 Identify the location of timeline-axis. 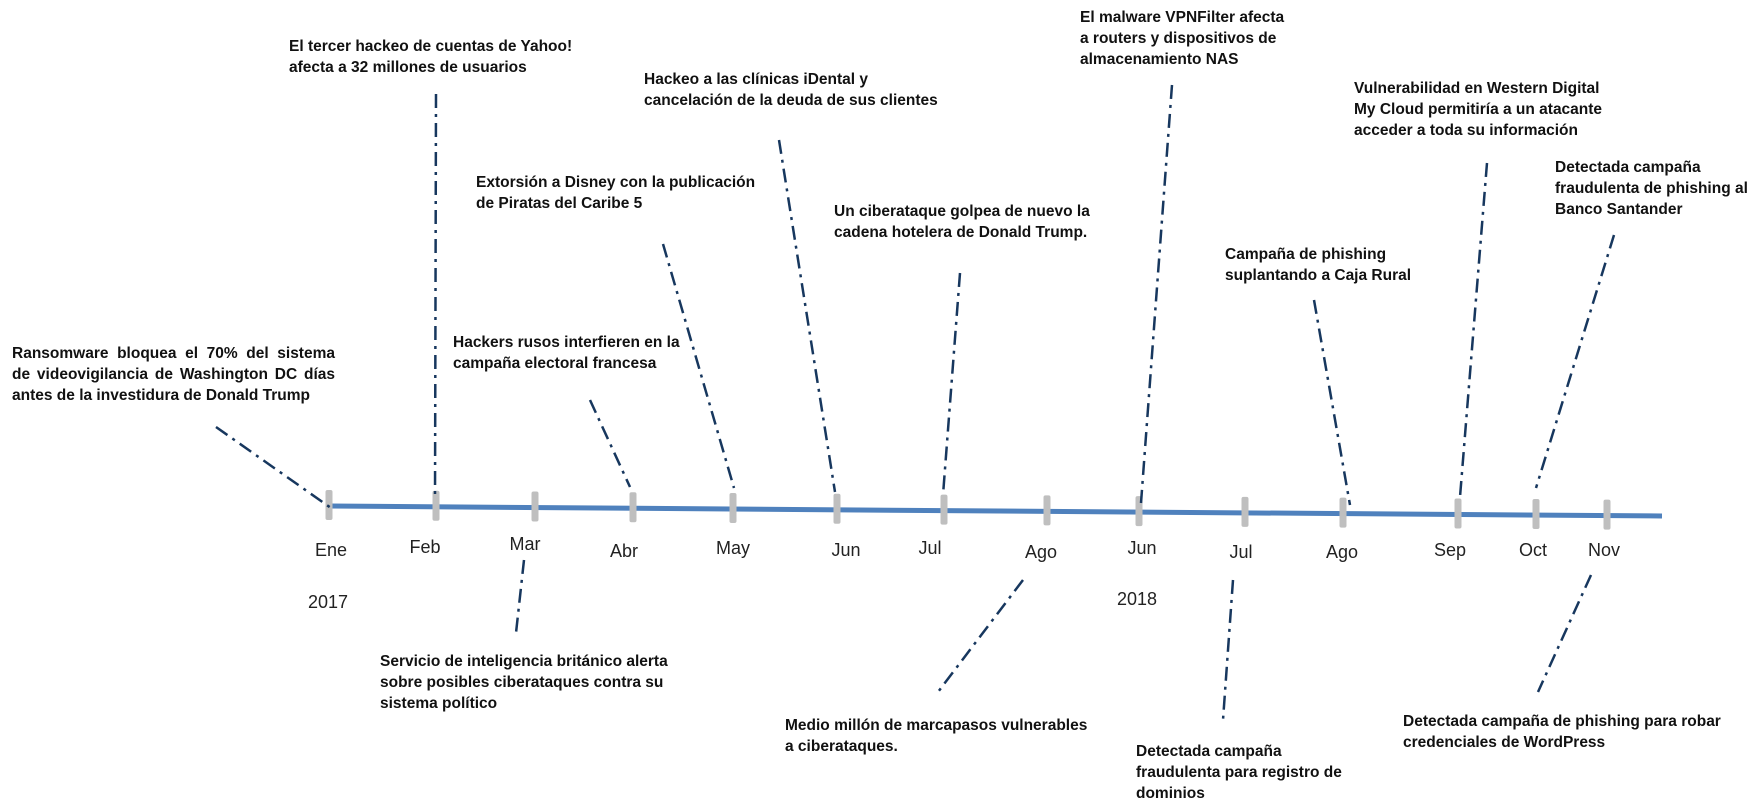
(996, 511).